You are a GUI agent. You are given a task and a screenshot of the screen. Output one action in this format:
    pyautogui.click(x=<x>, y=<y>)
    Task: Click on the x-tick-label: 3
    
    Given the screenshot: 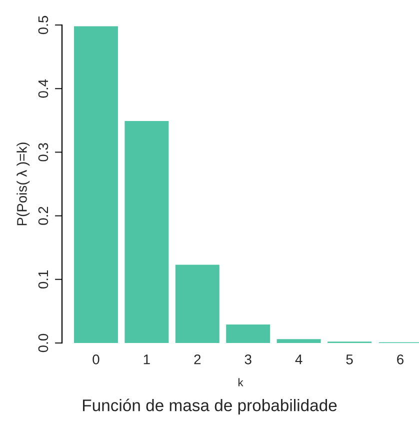 What is the action you would take?
    pyautogui.click(x=248, y=359)
    